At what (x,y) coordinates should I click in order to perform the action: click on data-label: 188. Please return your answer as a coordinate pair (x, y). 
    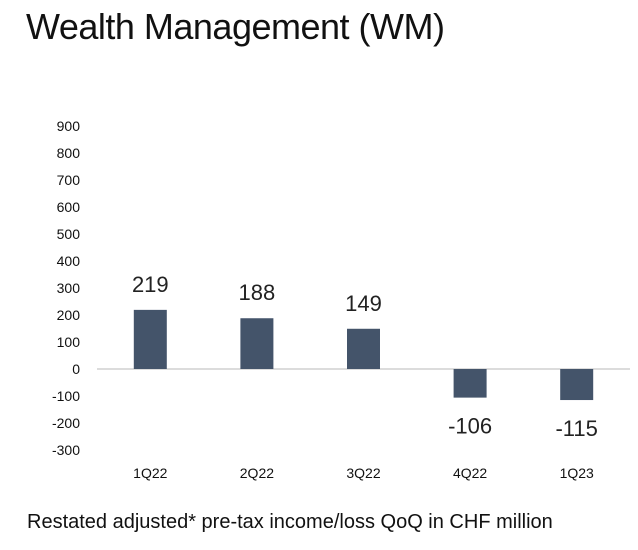
    Looking at the image, I should click on (257, 292).